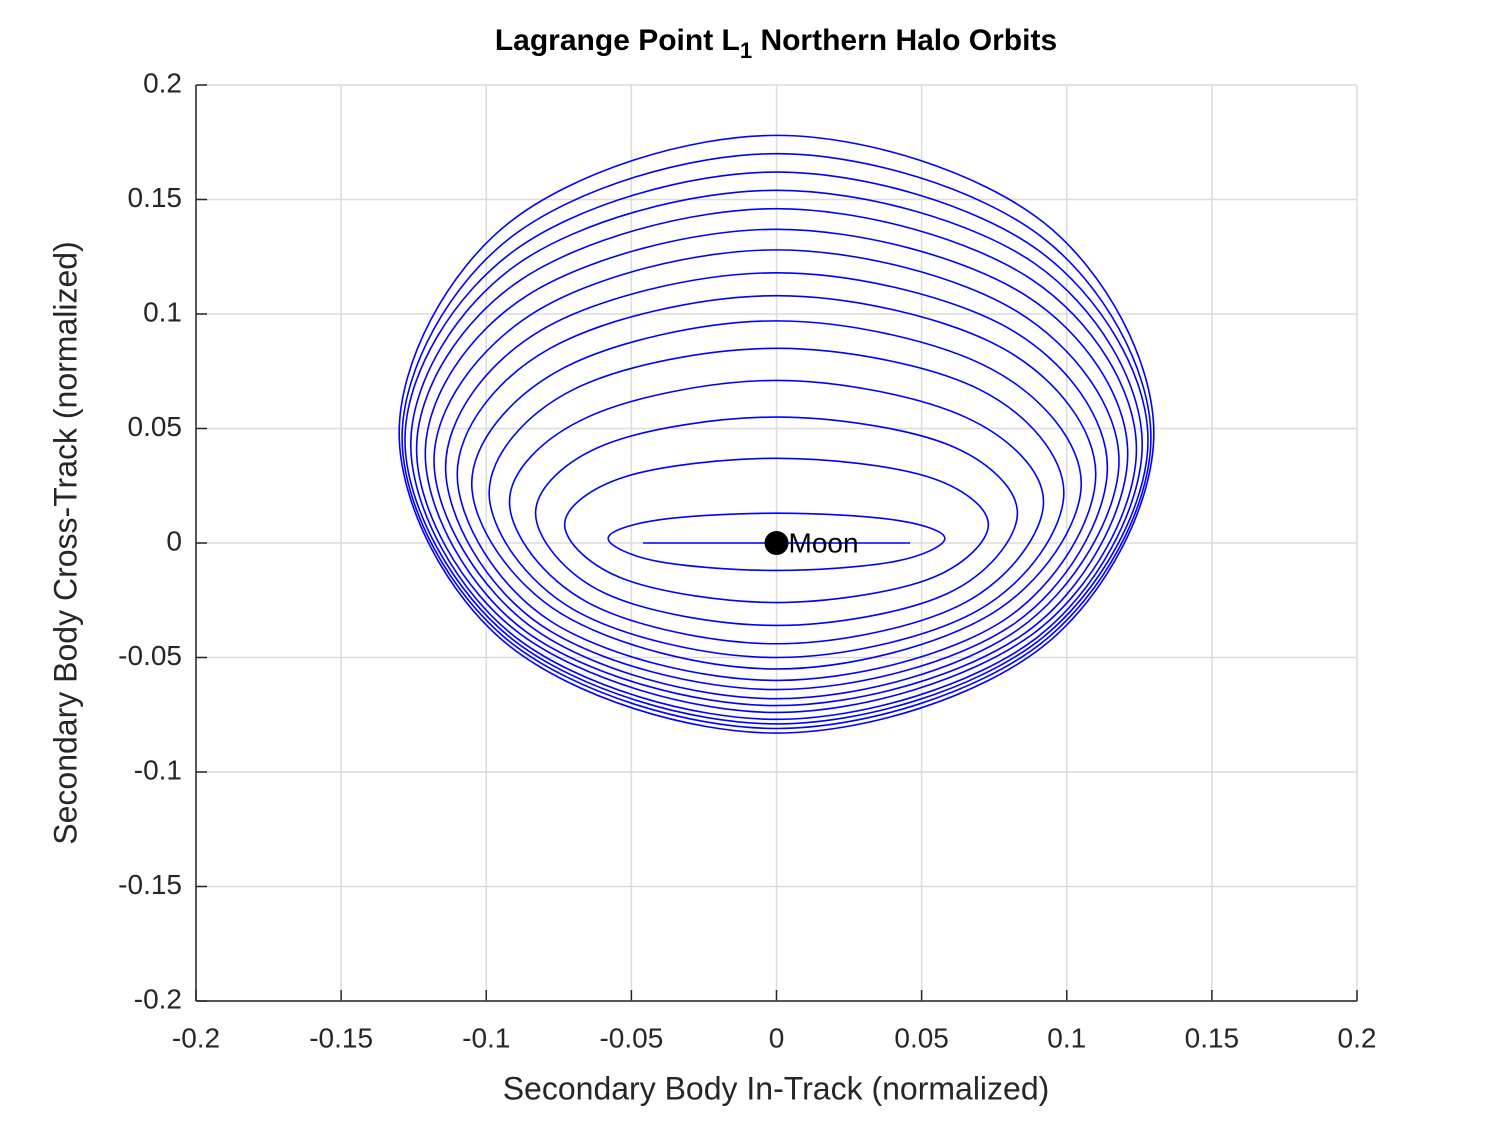  What do you see at coordinates (158, 769) in the screenshot?
I see `y-tick-label: -0.1` at bounding box center [158, 769].